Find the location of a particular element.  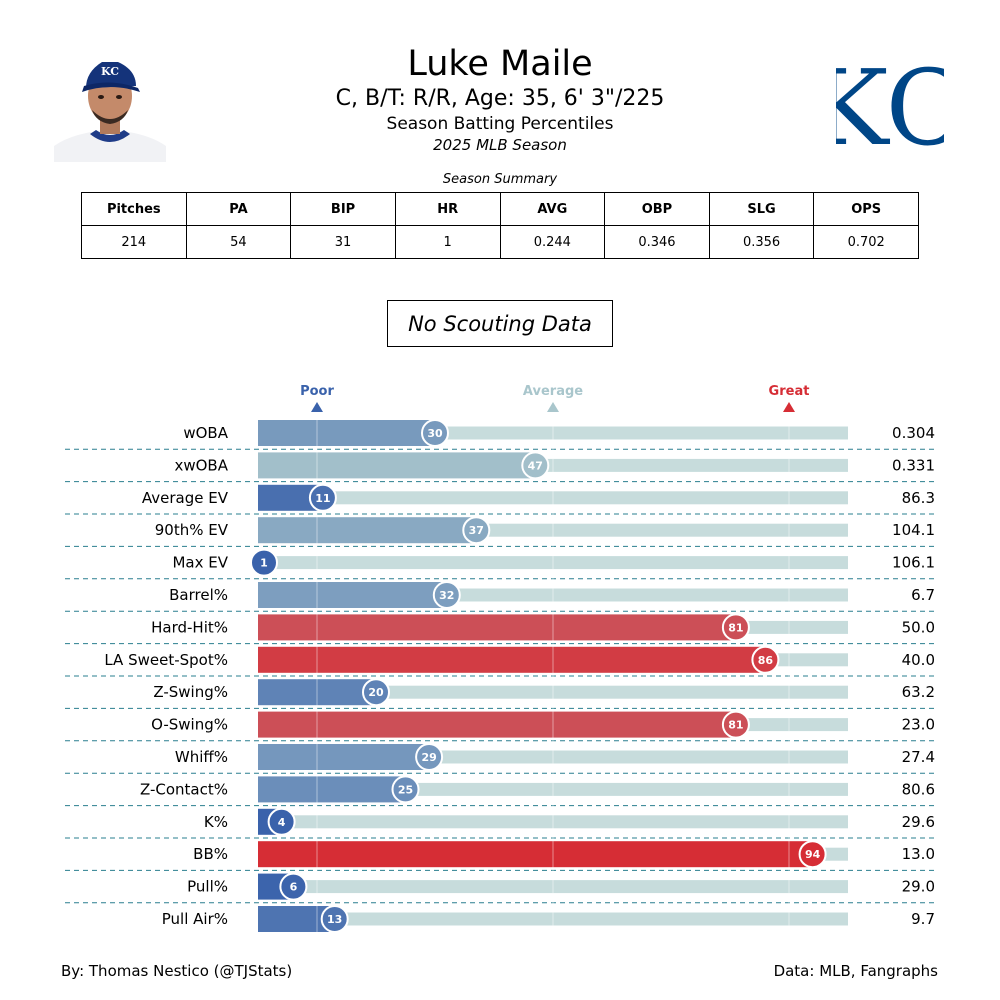

player-info: C, B/T: R/R, Age: 35, 6' 3"/225 is located at coordinates (500, 98).